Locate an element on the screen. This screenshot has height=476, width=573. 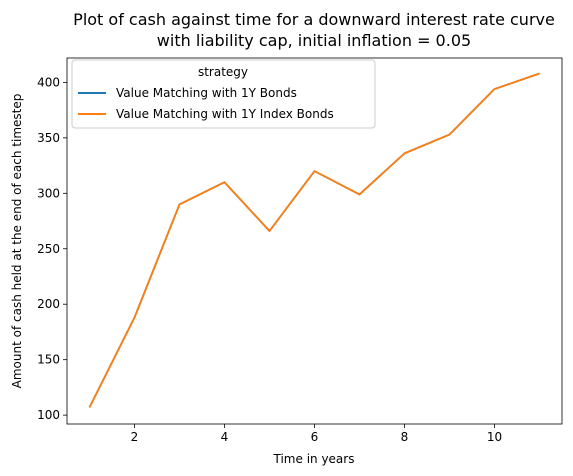
x-tick-label: 10 is located at coordinates (494, 437).